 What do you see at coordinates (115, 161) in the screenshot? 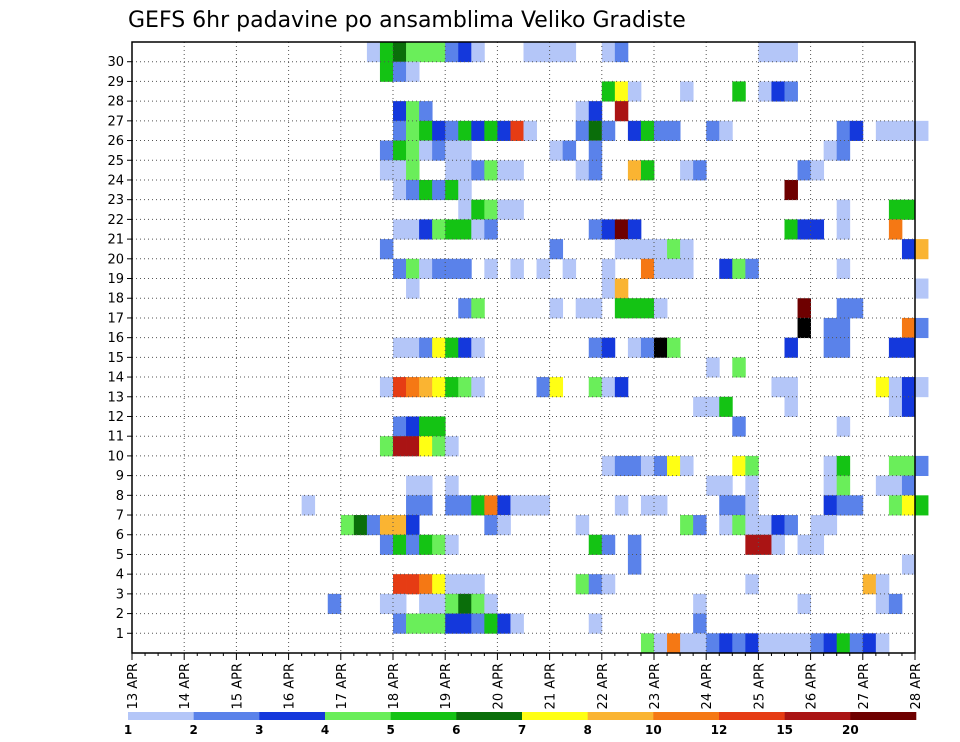
I see `y-tick-label: 25` at bounding box center [115, 161].